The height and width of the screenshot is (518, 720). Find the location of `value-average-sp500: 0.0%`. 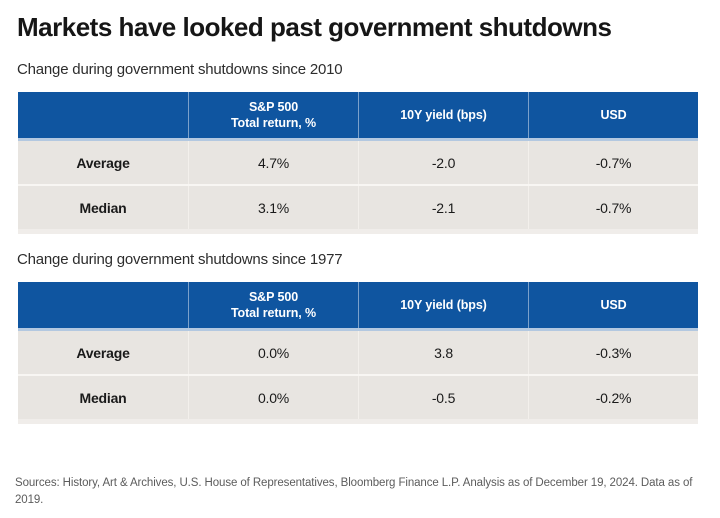

value-average-sp500: 0.0% is located at coordinates (273, 352).